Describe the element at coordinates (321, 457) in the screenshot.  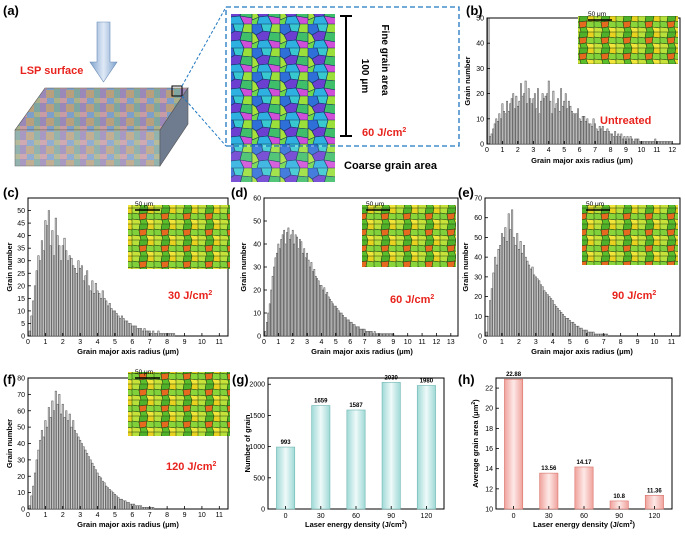
I see `bar-g` at that location.